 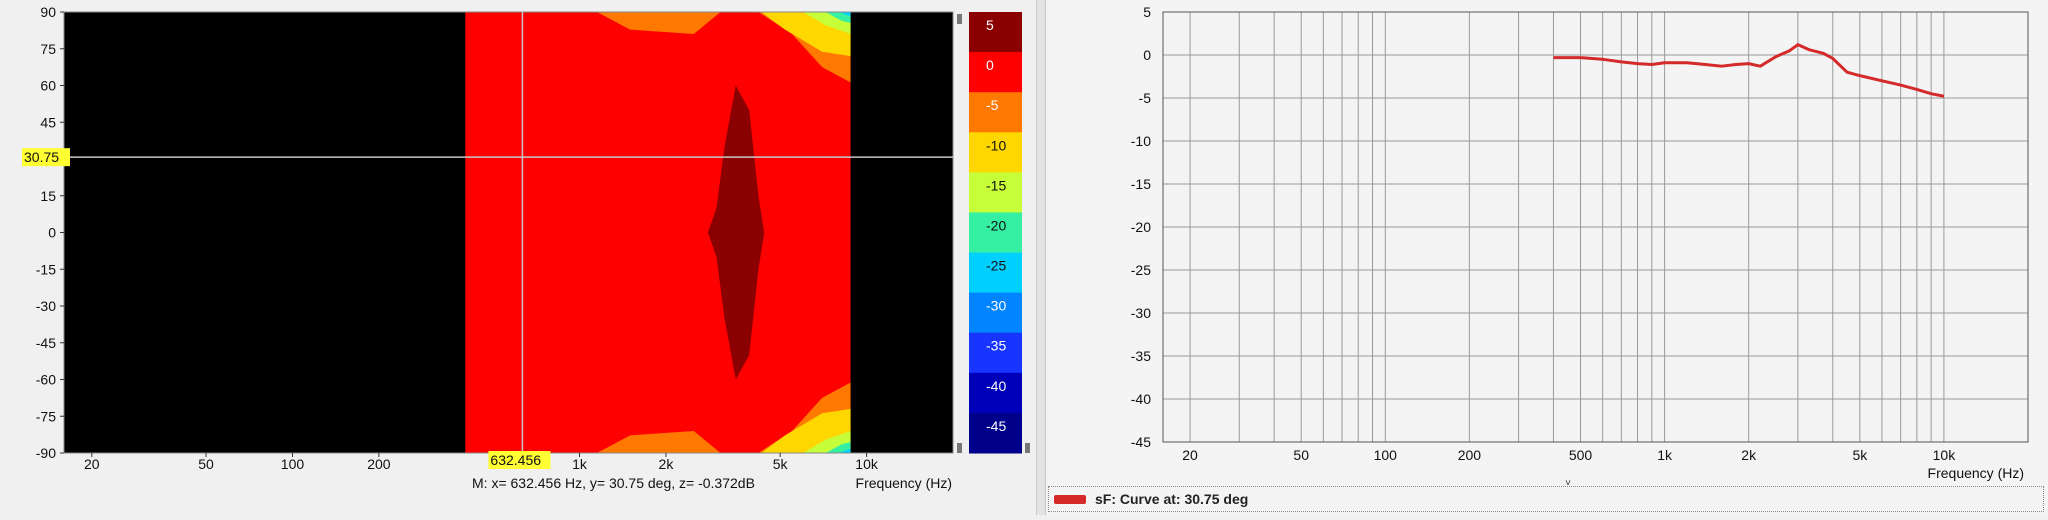 What do you see at coordinates (41, 157) in the screenshot?
I see `cursor-y-value: 30.75` at bounding box center [41, 157].